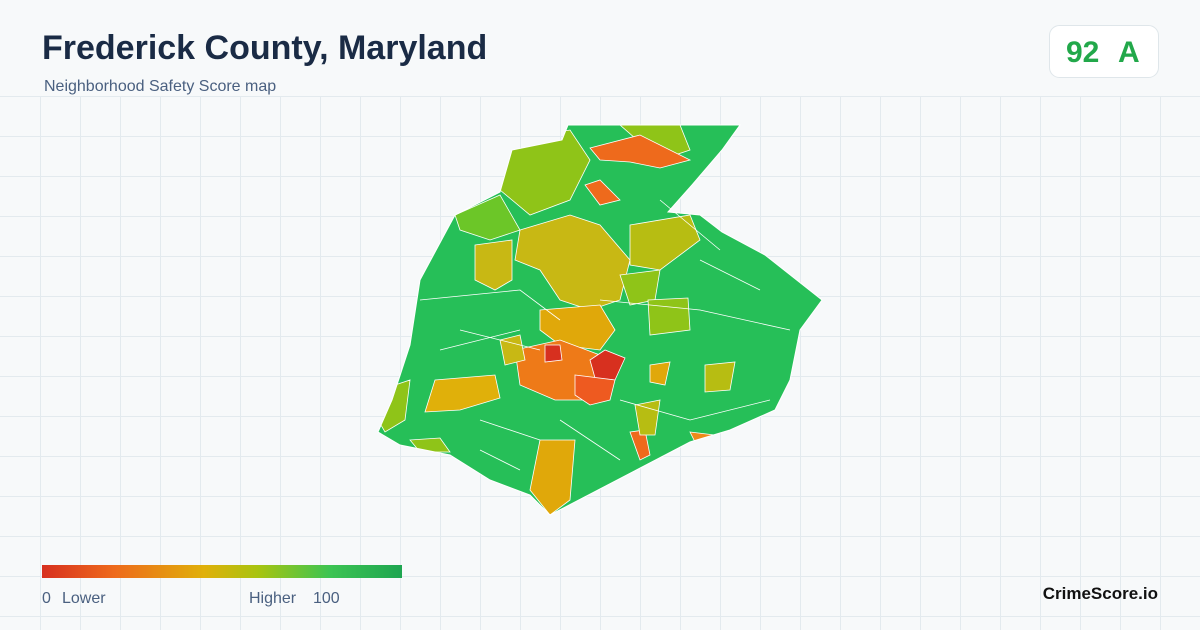 The height and width of the screenshot is (630, 1200). What do you see at coordinates (46, 598) in the screenshot?
I see `legend-min: 0` at bounding box center [46, 598].